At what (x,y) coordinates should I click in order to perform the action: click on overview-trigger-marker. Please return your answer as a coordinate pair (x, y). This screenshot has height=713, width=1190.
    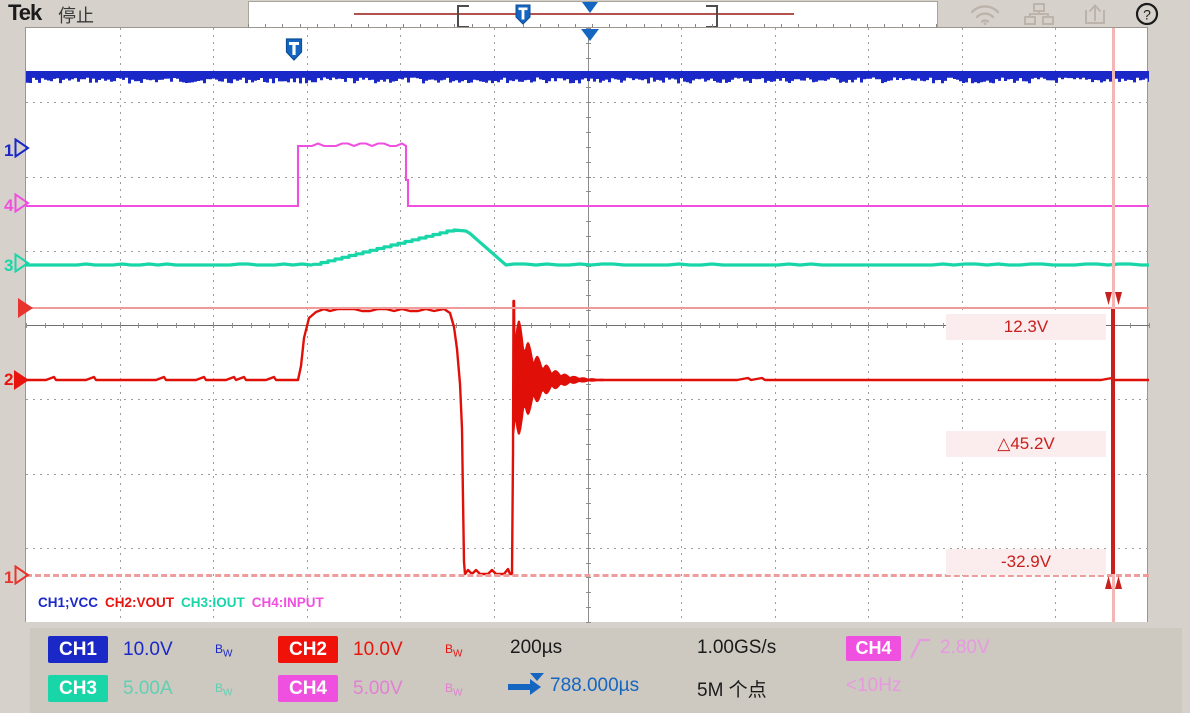
    Looking at the image, I should click on (523, 14).